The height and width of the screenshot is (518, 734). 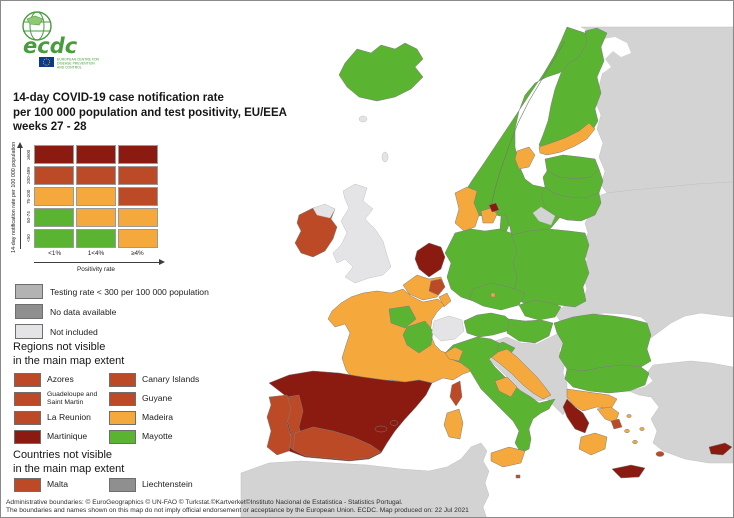 I want to click on matrix-row-labels: ≥500 200-499 75-200 50-74 <50, so click(x=28, y=196).